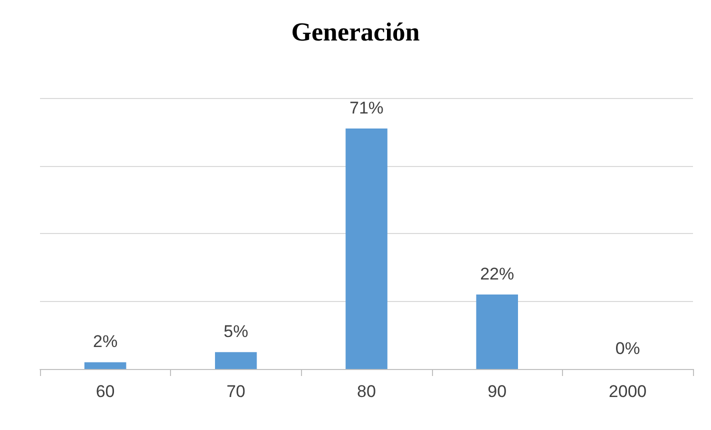 The width and height of the screenshot is (711, 430). I want to click on data-label: 71%, so click(366, 108).